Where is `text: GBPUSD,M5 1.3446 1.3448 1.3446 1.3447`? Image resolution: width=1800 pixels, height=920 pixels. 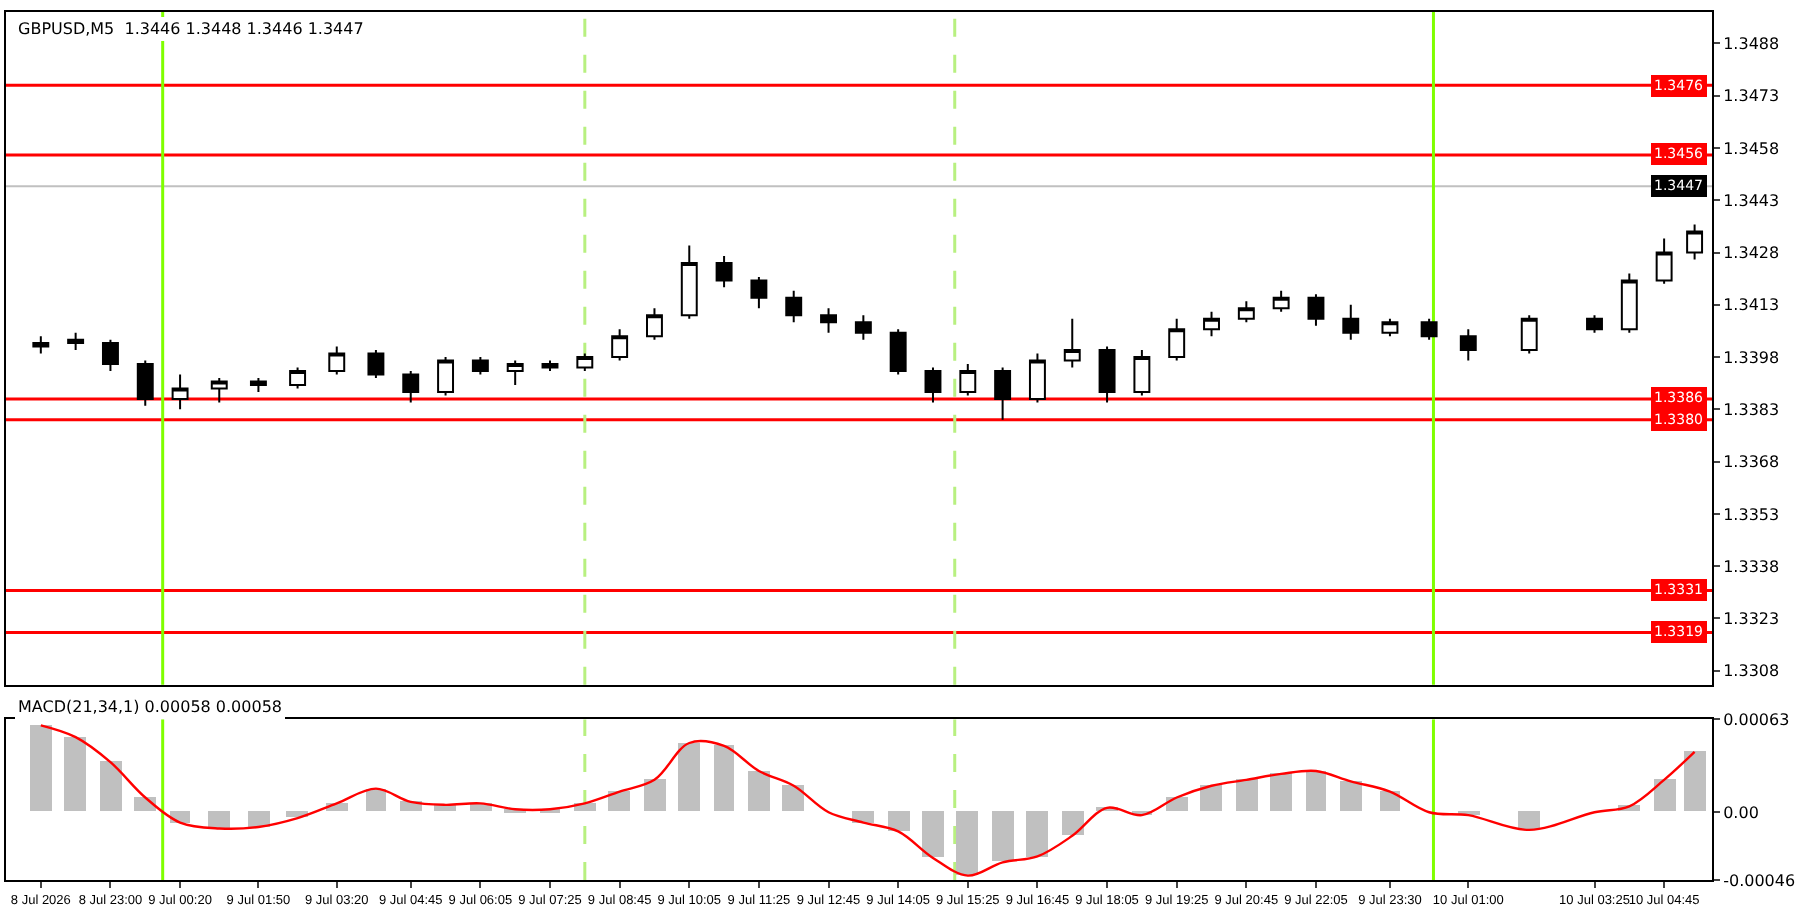 text: GBPUSD,M5 1.3446 1.3448 1.3446 1.3447 is located at coordinates (191, 29).